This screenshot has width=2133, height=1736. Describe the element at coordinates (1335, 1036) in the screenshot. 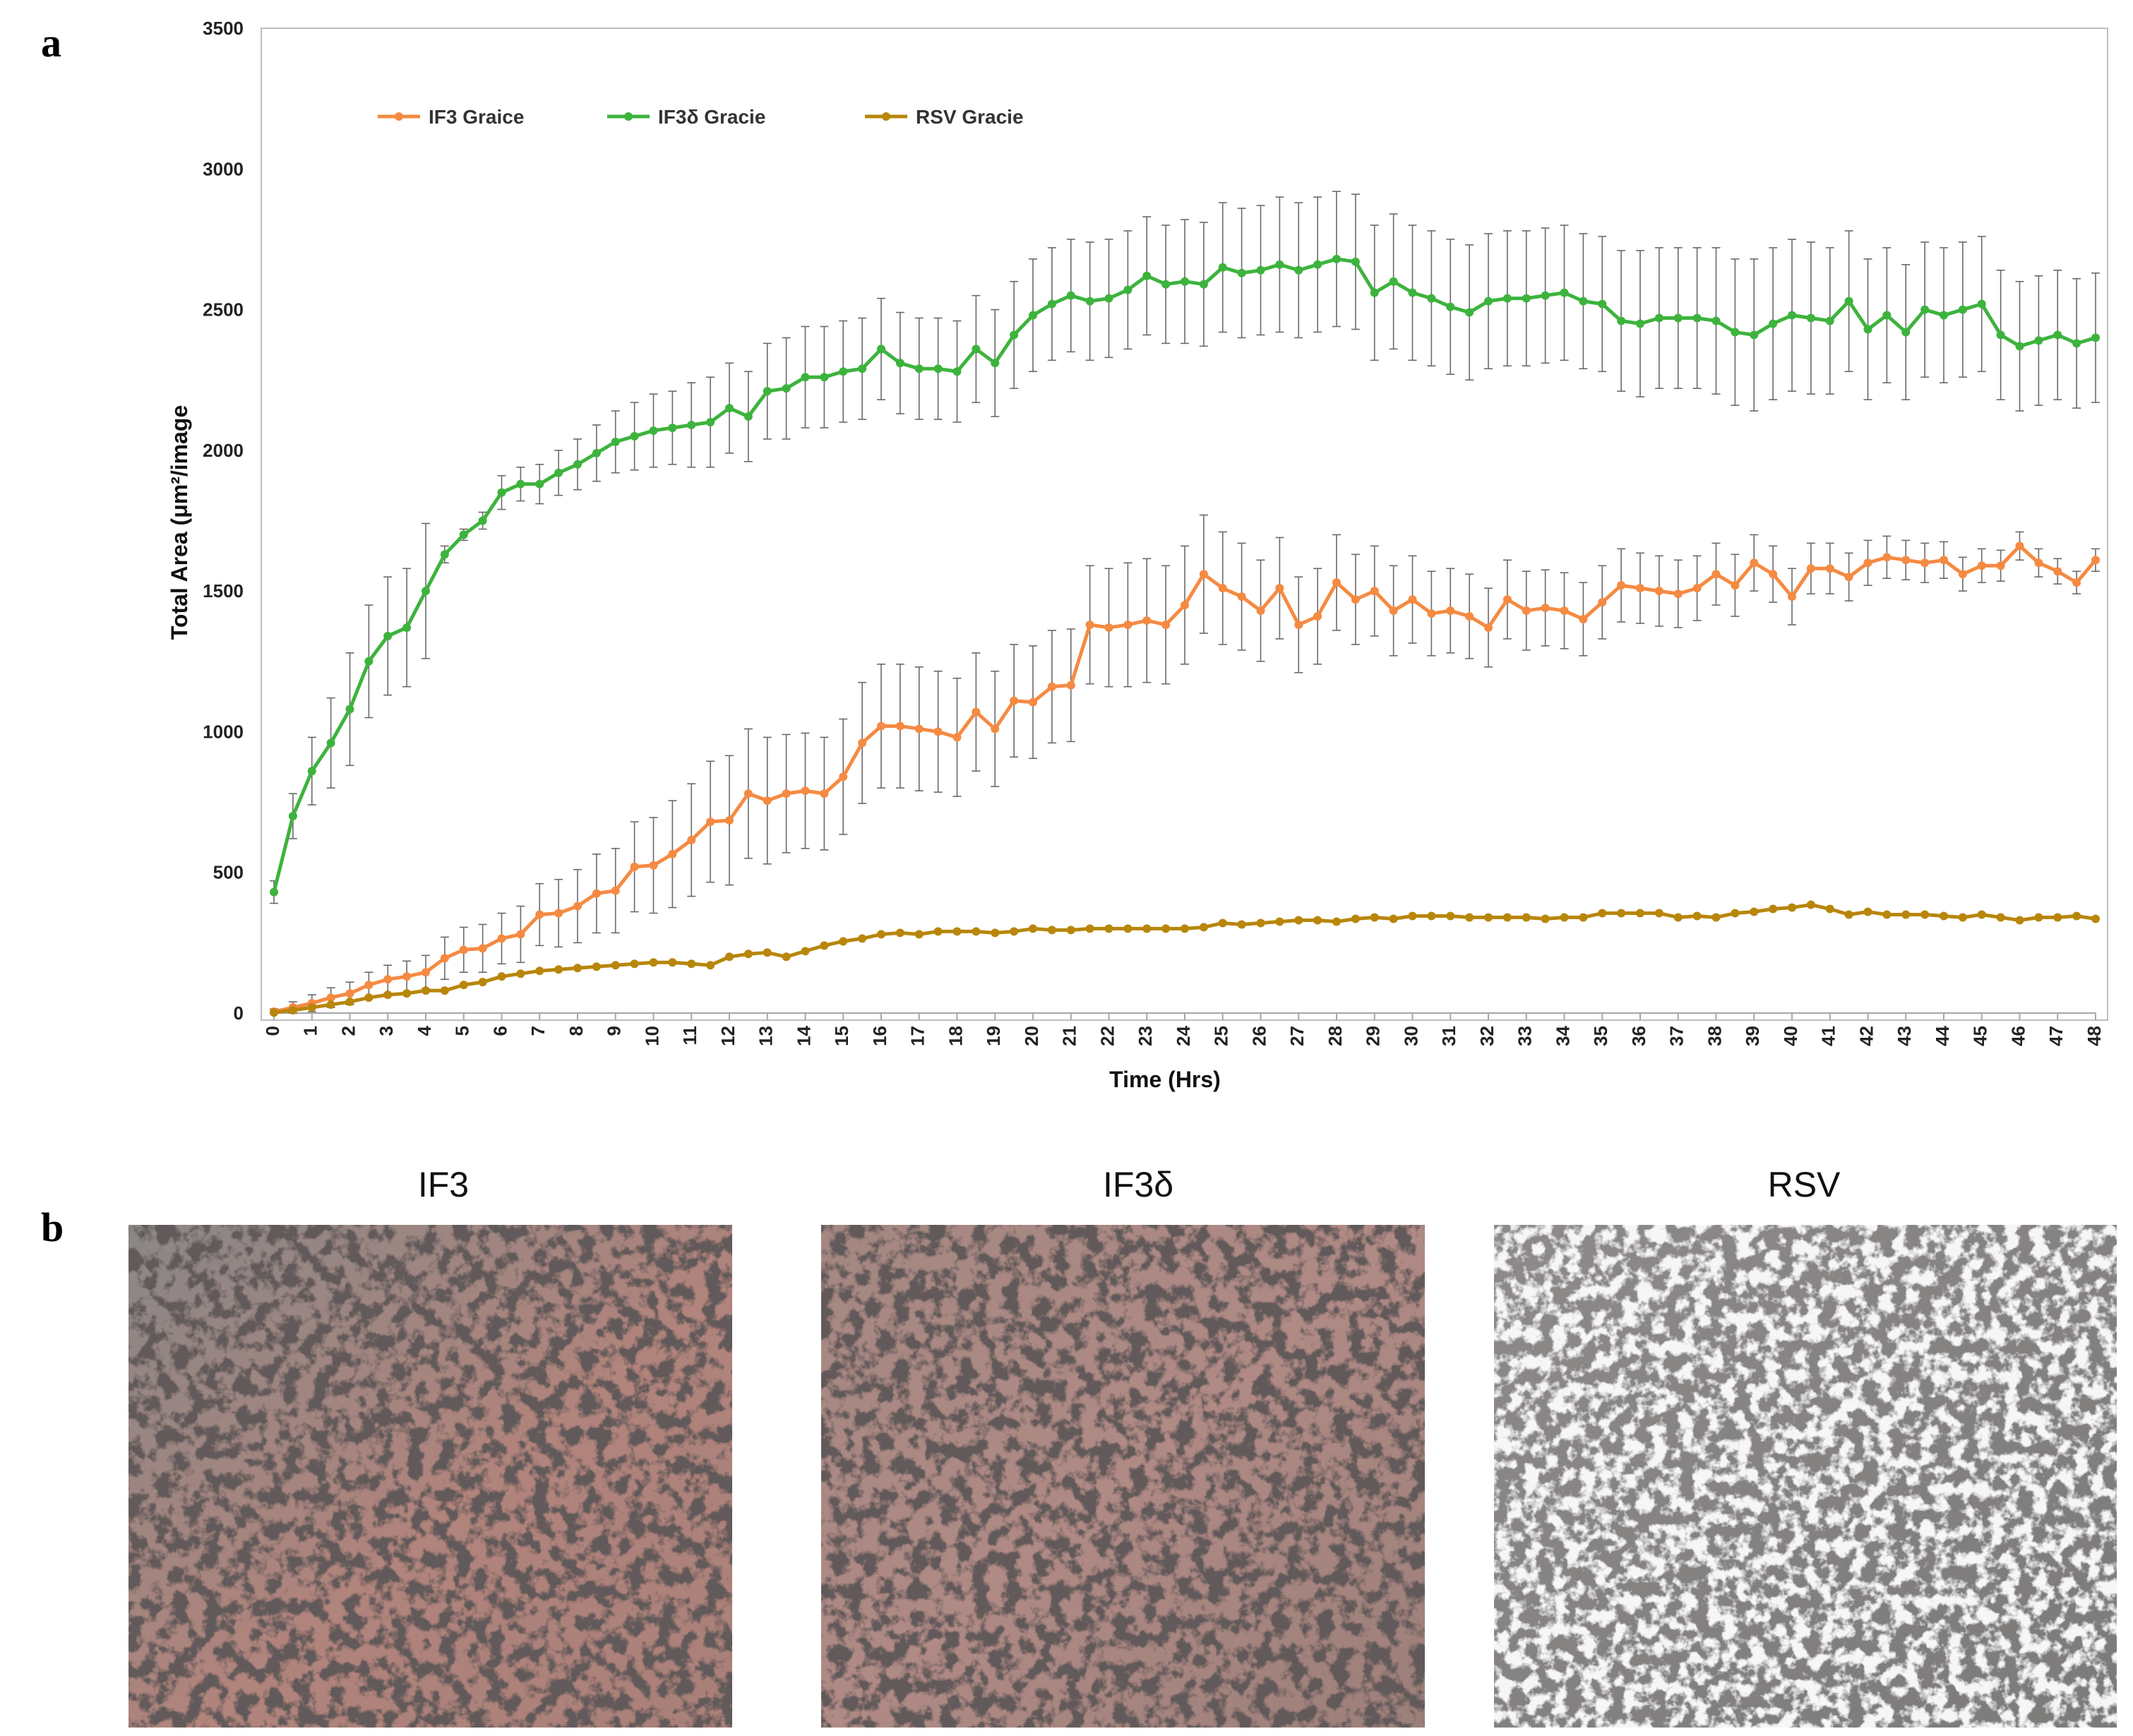

I see `x-tick-label: 28` at that location.